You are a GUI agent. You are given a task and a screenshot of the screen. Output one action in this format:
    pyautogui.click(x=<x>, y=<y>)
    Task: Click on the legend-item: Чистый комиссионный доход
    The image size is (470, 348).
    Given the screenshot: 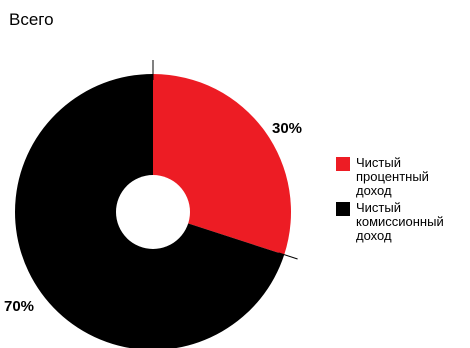 What is the action you would take?
    pyautogui.click(x=403, y=222)
    